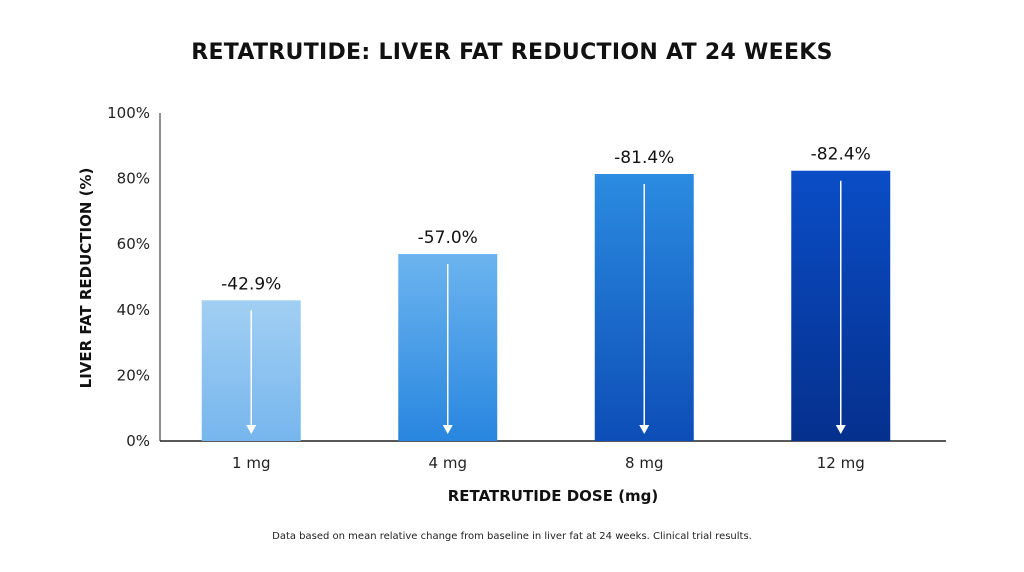 This screenshot has height=572, width=1024. I want to click on y-tick-label: 0%, so click(138, 441).